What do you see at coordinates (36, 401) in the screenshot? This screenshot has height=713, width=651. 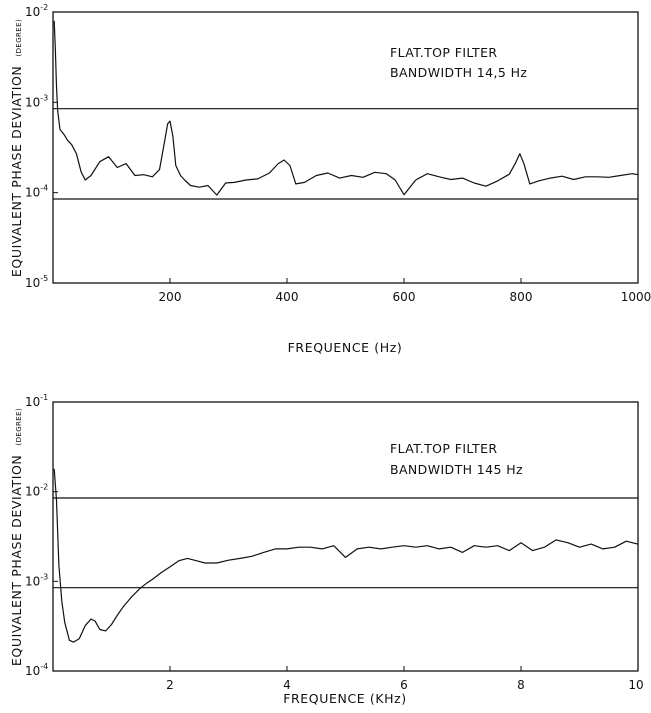 I see `y-tick-label: 10⁻¹` at bounding box center [36, 401].